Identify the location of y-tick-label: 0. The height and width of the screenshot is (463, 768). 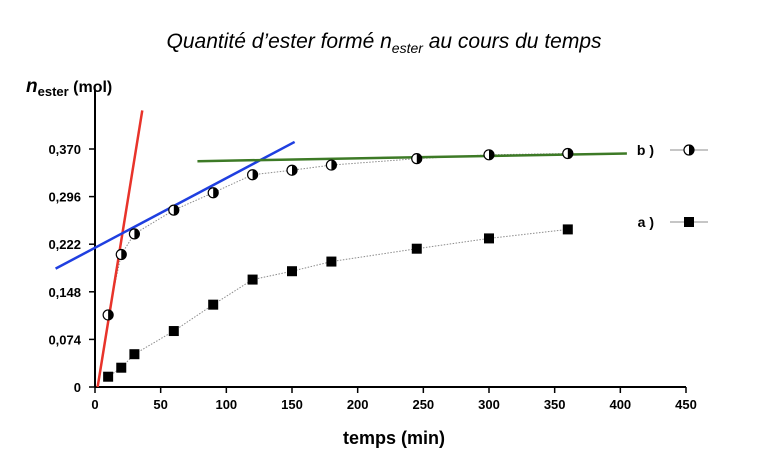
(77, 387).